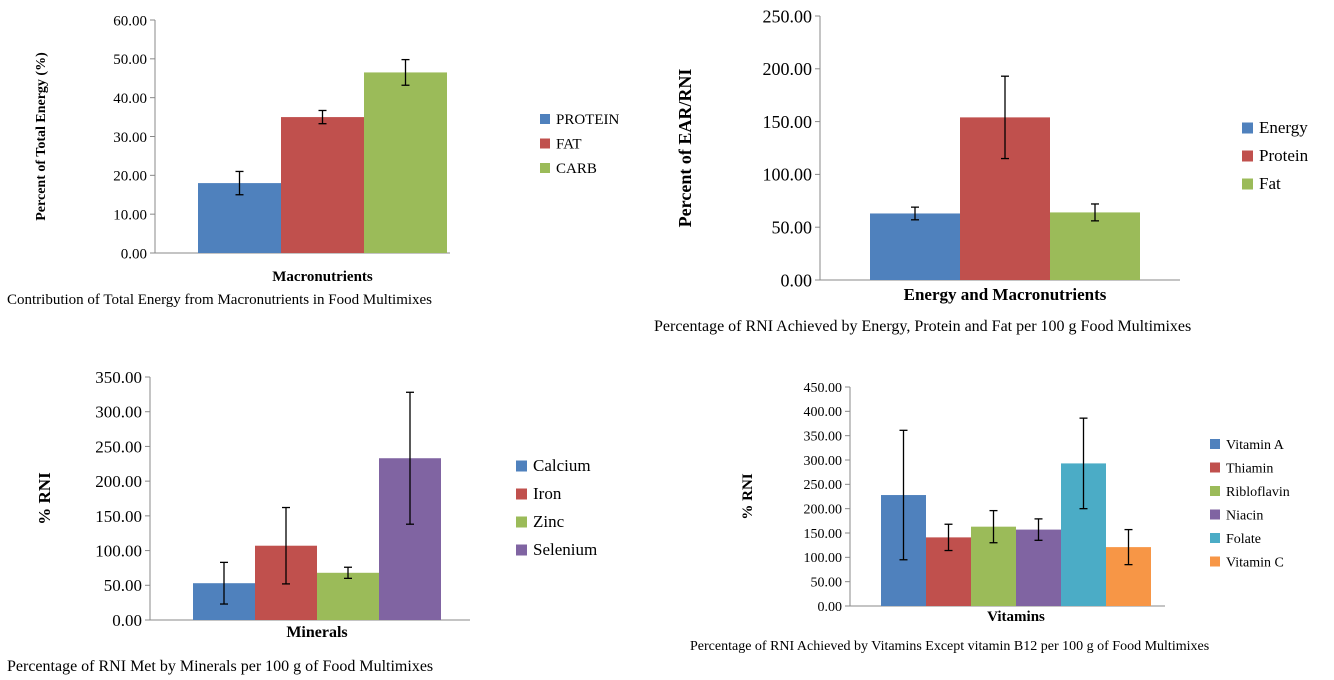  Describe the element at coordinates (1284, 155) in the screenshot. I see `legend-label: Protein` at that location.